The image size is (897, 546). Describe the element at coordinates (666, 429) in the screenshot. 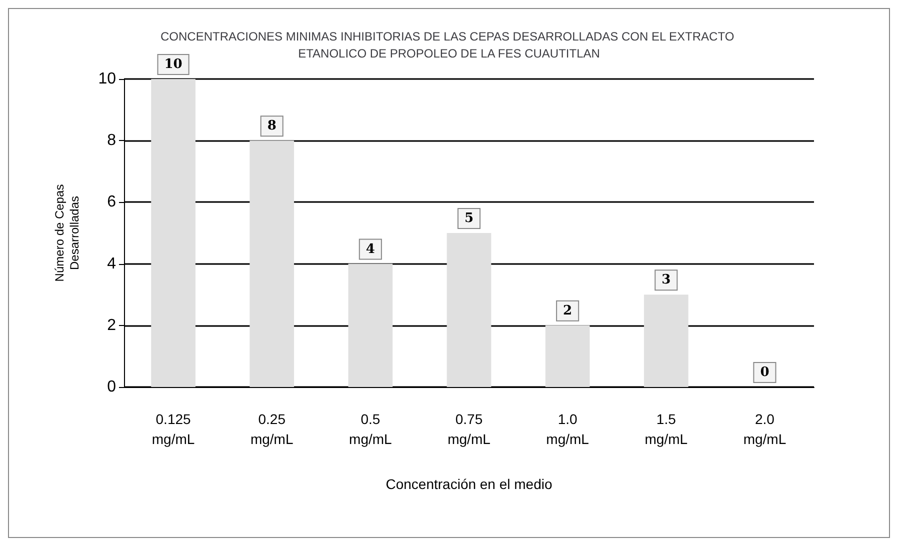

I see `x-tick-label: 1.5 mg/mL` at that location.